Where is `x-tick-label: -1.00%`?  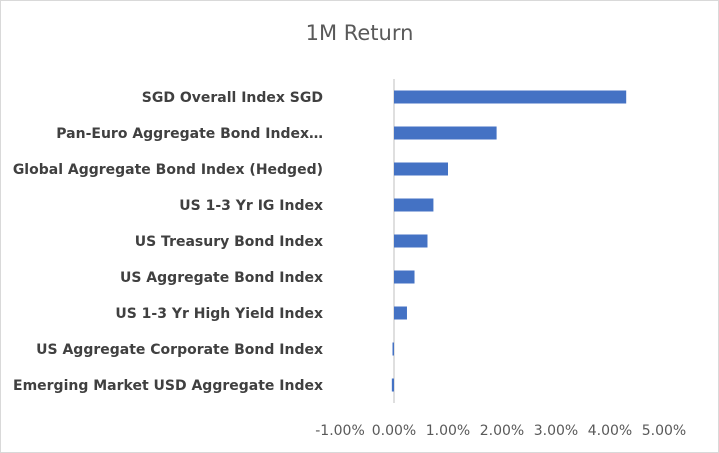
x-tick-label: -1.00% is located at coordinates (340, 431).